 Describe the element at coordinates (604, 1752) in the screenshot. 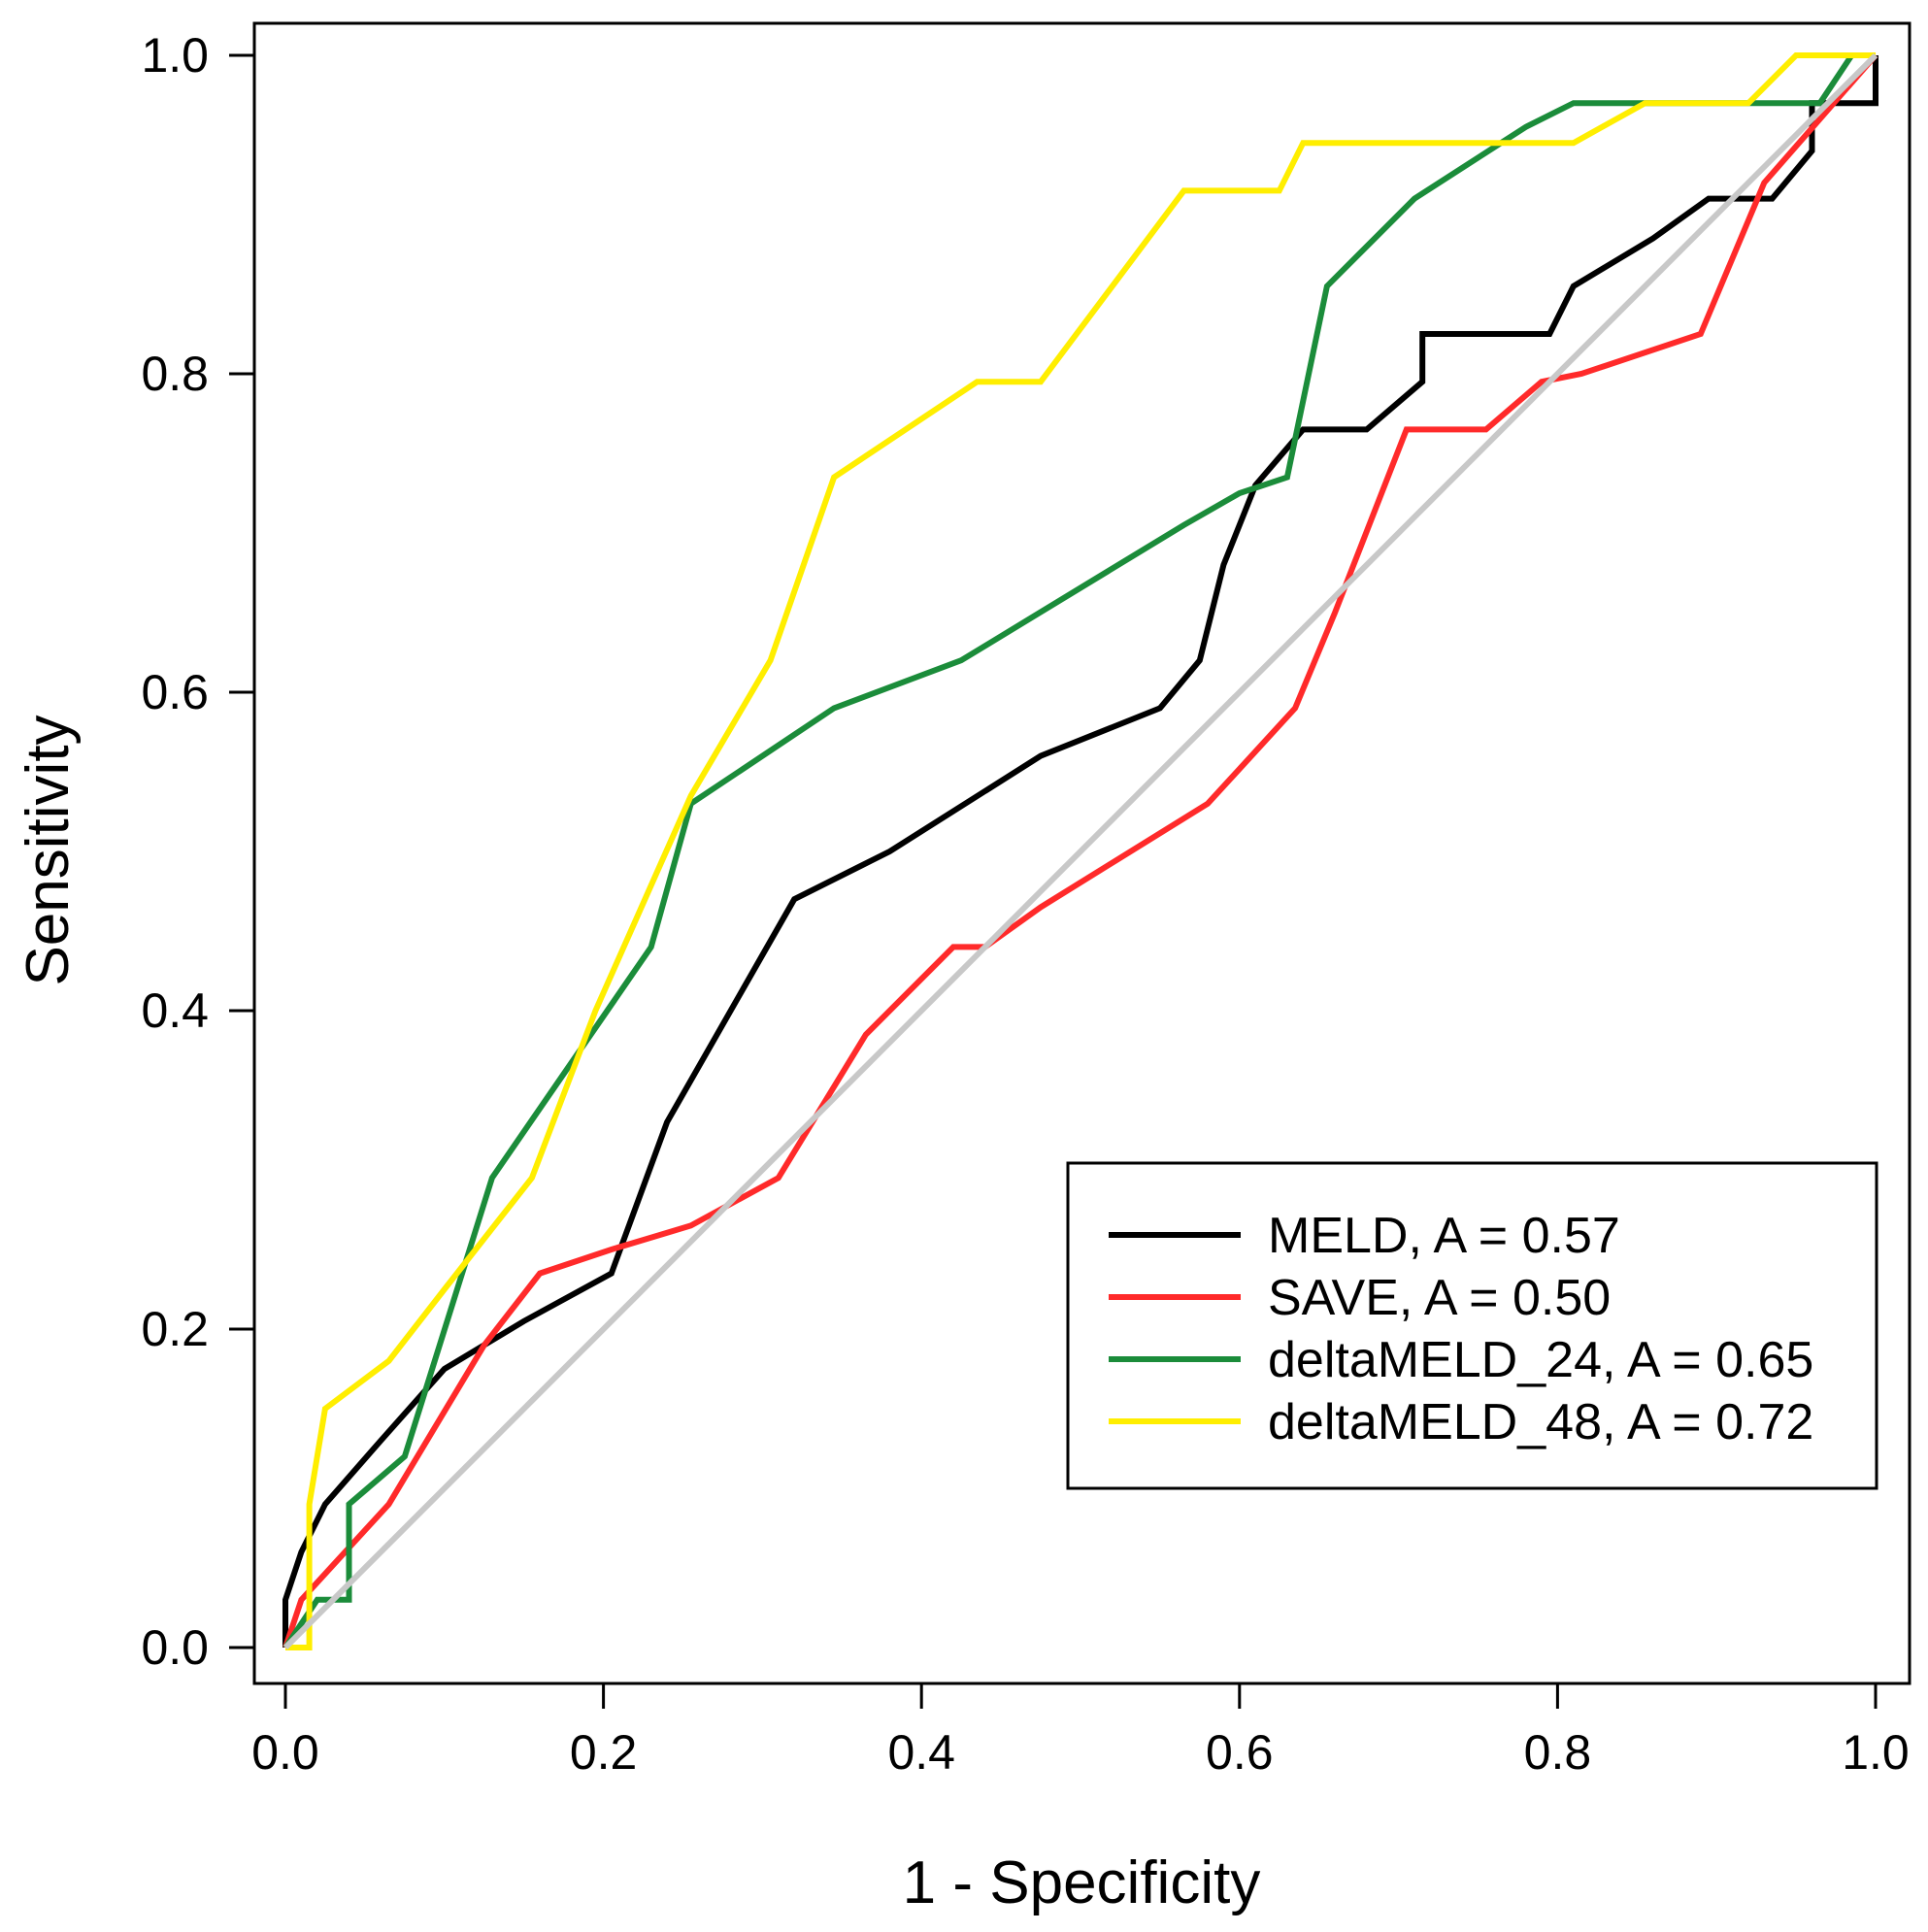

I see `x-tick-label: 0.2` at that location.